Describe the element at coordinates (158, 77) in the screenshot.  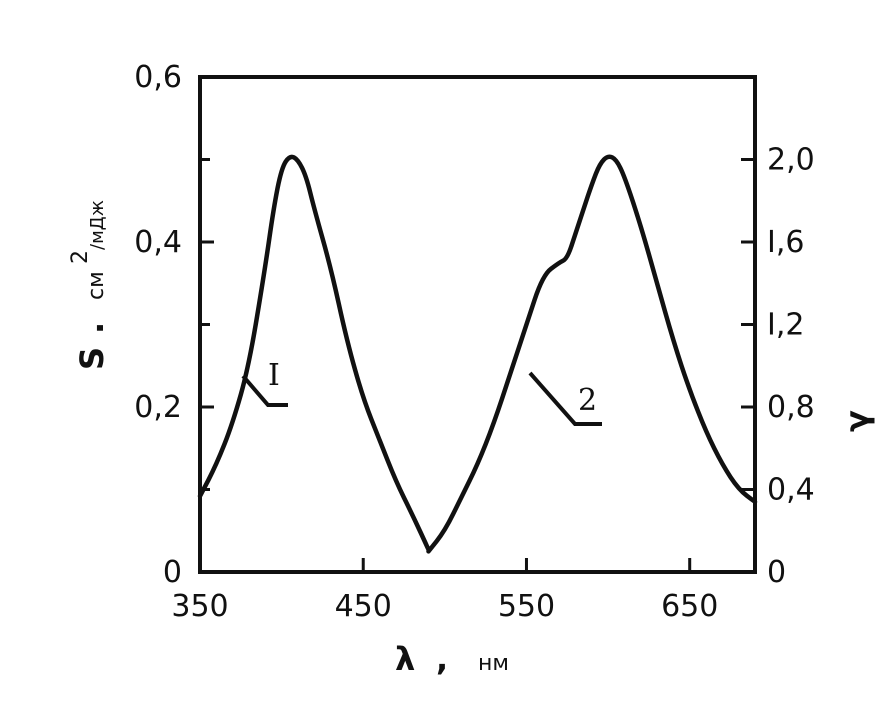
I see `y-left-tick-label: 0,6` at that location.